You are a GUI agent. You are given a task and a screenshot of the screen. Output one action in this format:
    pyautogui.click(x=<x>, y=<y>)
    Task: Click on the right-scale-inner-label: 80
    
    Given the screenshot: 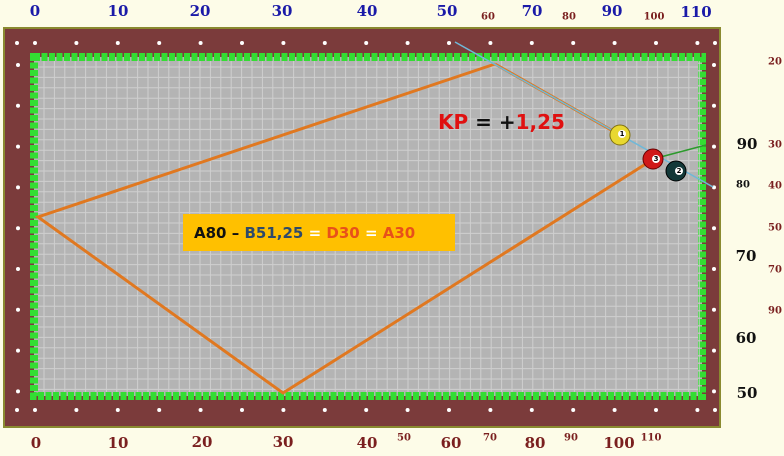 What is the action you would take?
    pyautogui.click(x=743, y=185)
    